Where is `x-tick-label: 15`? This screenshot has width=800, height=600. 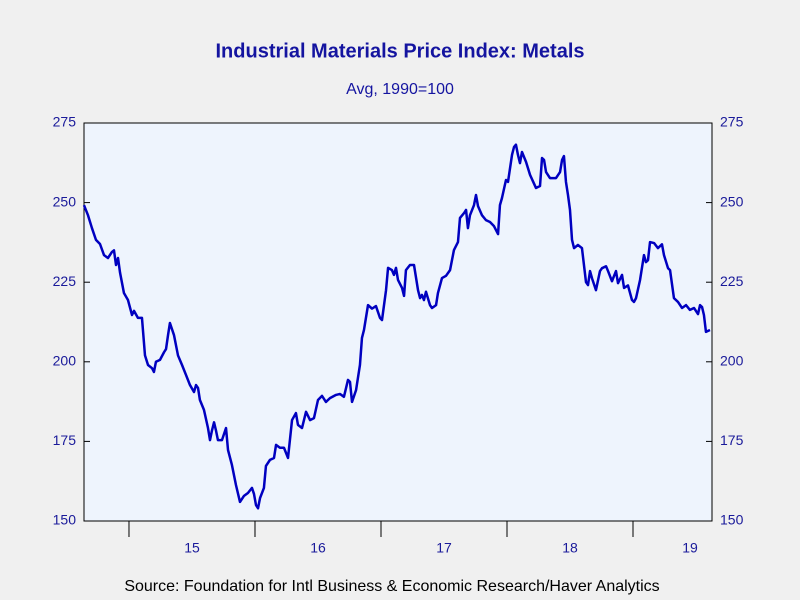
x-tick-label: 15 is located at coordinates (192, 548).